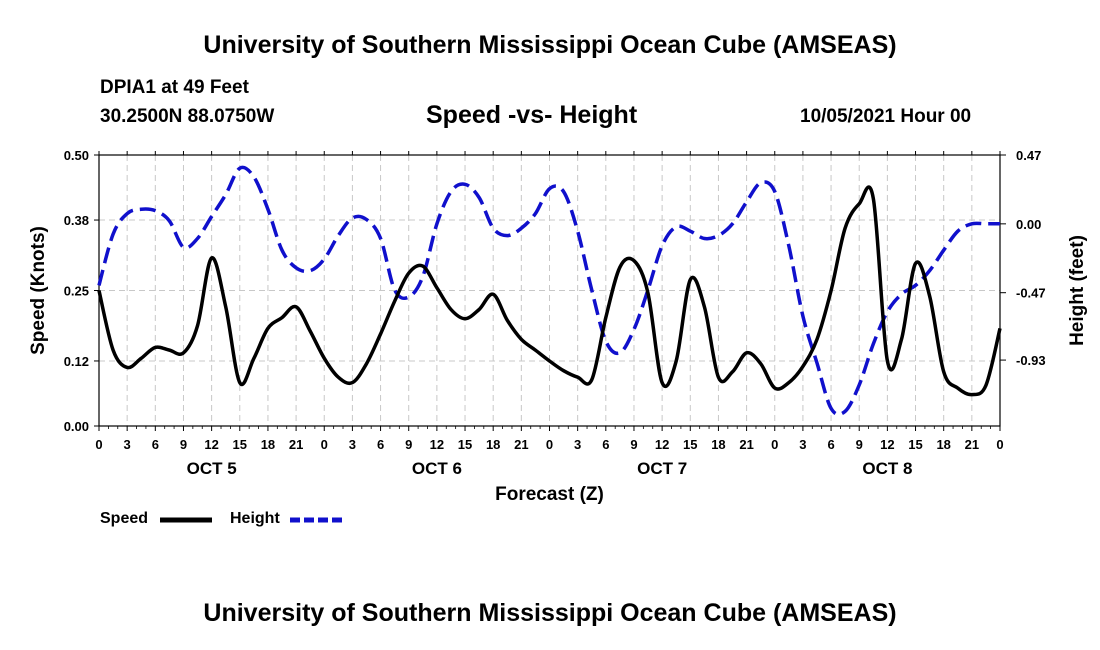 This screenshot has width=1100, height=650. What do you see at coordinates (76, 426) in the screenshot?
I see `y-tick-label: 0.00` at bounding box center [76, 426].